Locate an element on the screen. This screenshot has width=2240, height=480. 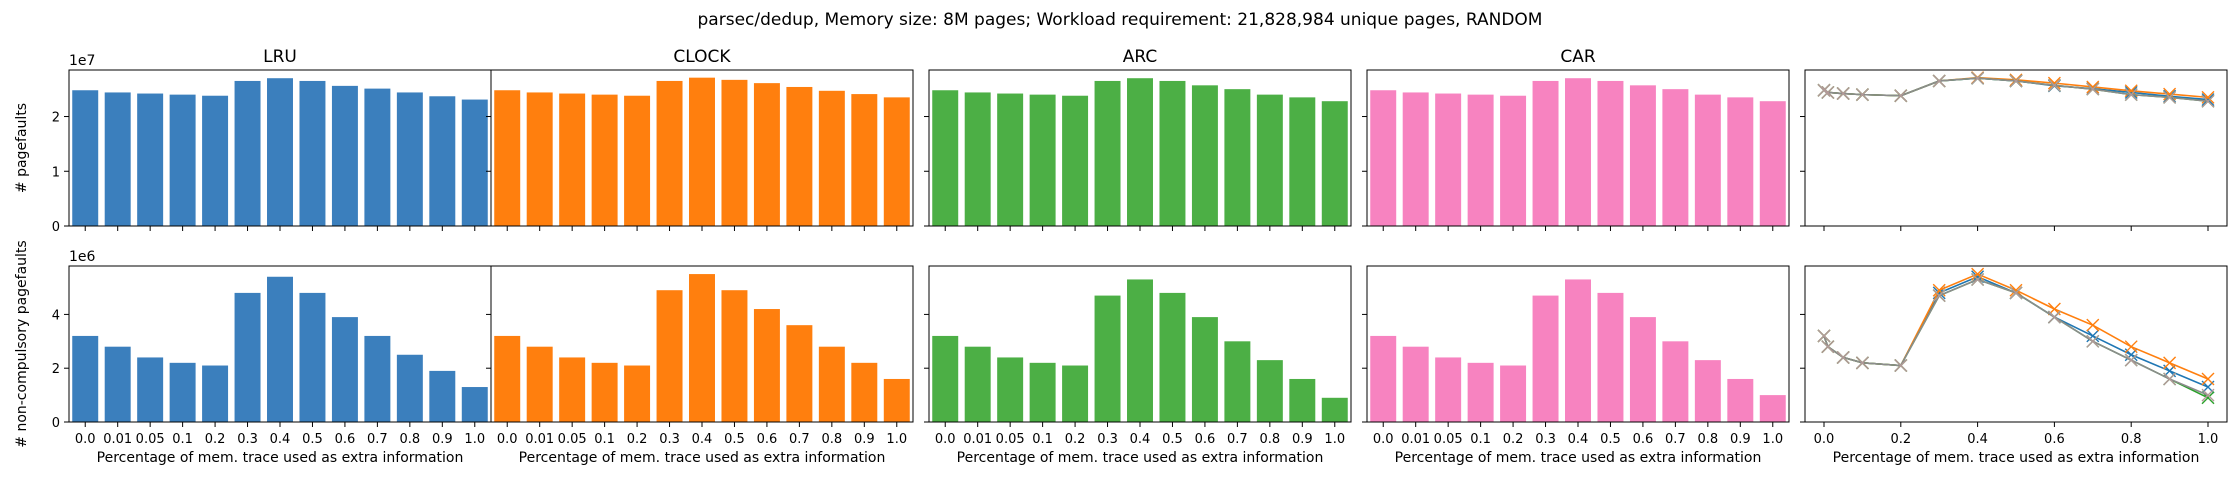
point-car-1.0 is located at coordinates (2208, 395).